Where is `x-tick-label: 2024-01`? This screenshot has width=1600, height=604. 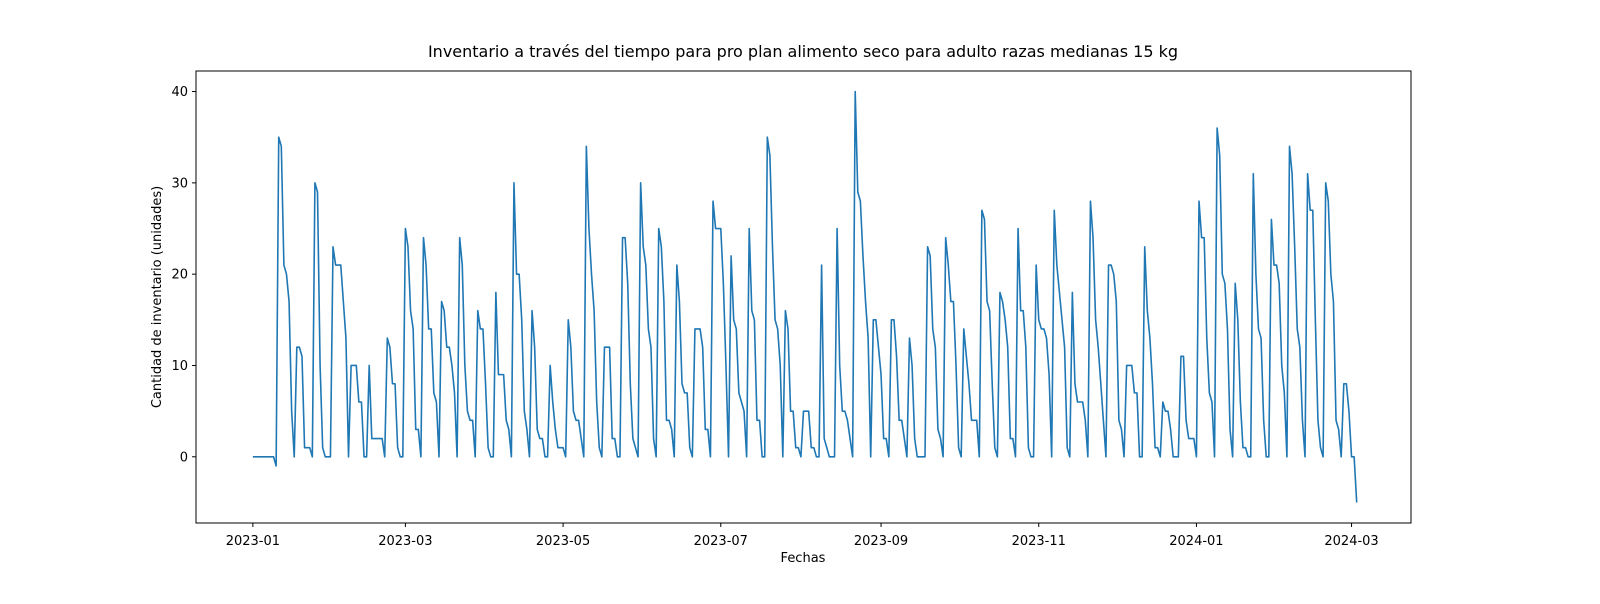
x-tick-label: 2024-01 is located at coordinates (1196, 541).